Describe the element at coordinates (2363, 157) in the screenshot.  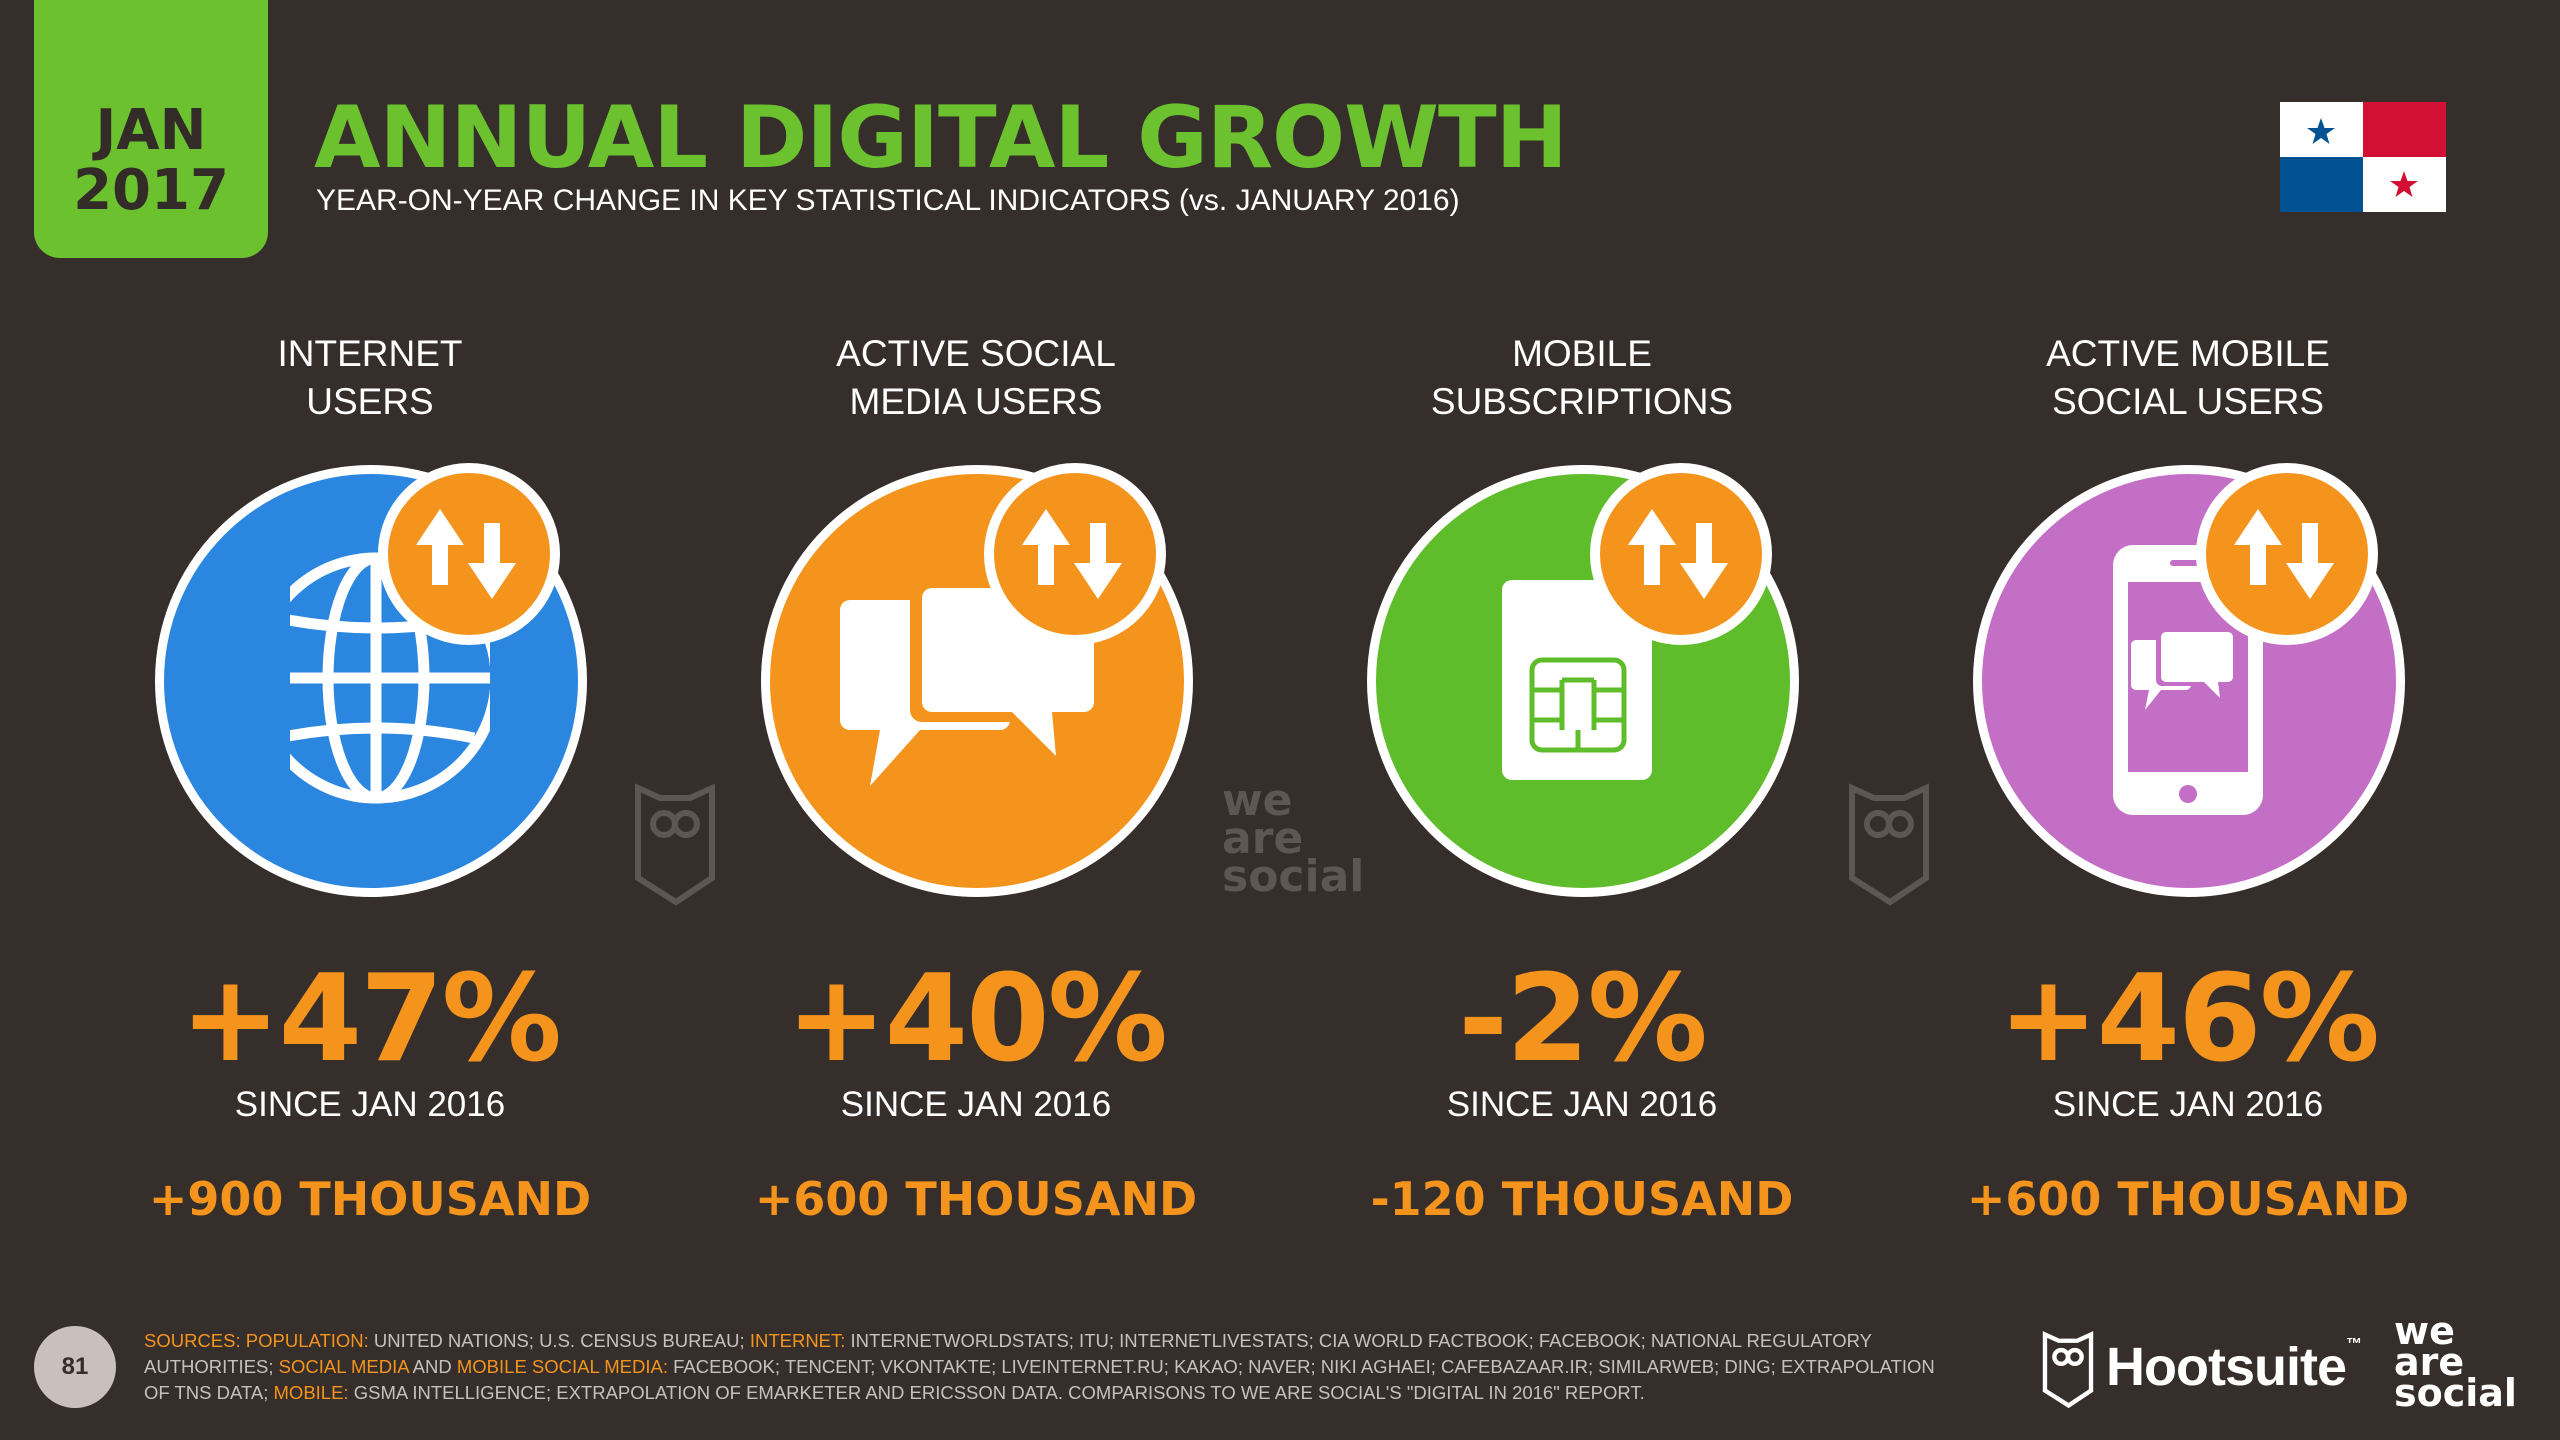
I see `panama-flag-icon` at that location.